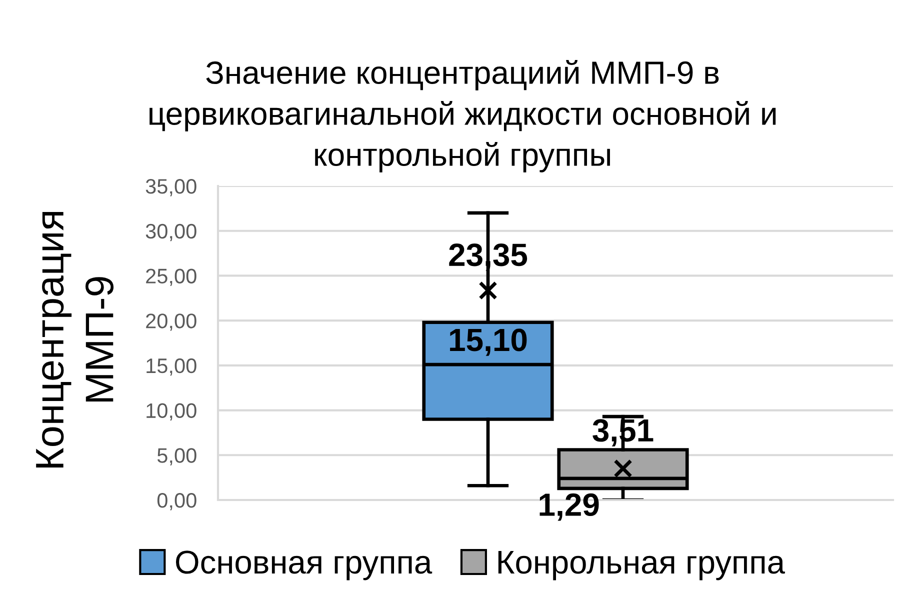 Image resolution: width=907 pixels, height=606 pixels. I want to click on y-tick-label: 20,00, so click(171, 322).